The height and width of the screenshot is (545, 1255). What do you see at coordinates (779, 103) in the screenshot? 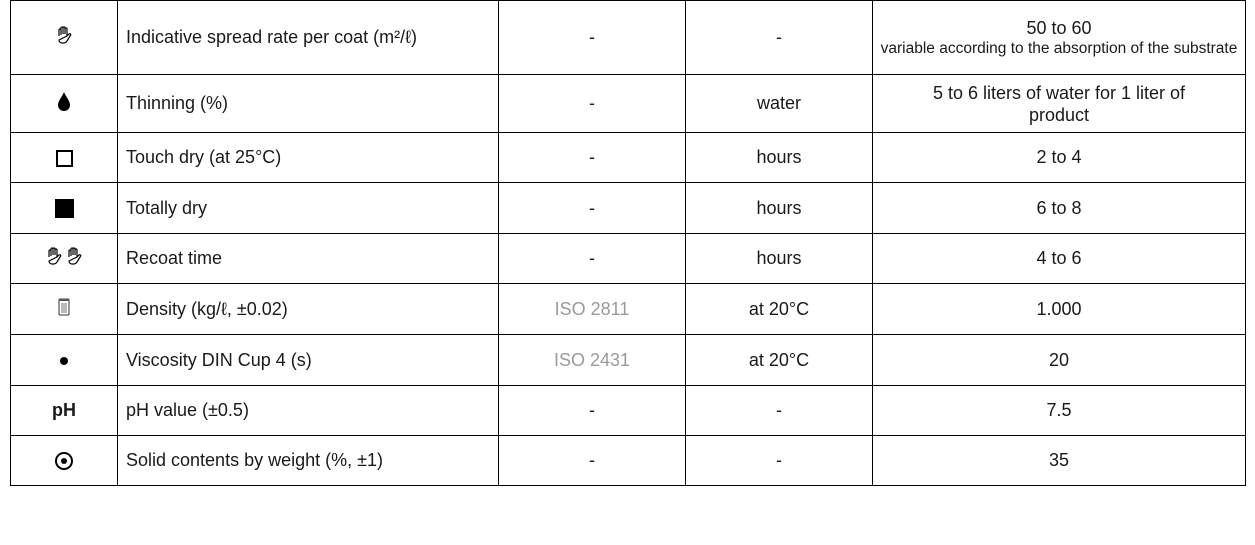
I see `unit-cell: water` at bounding box center [779, 103].